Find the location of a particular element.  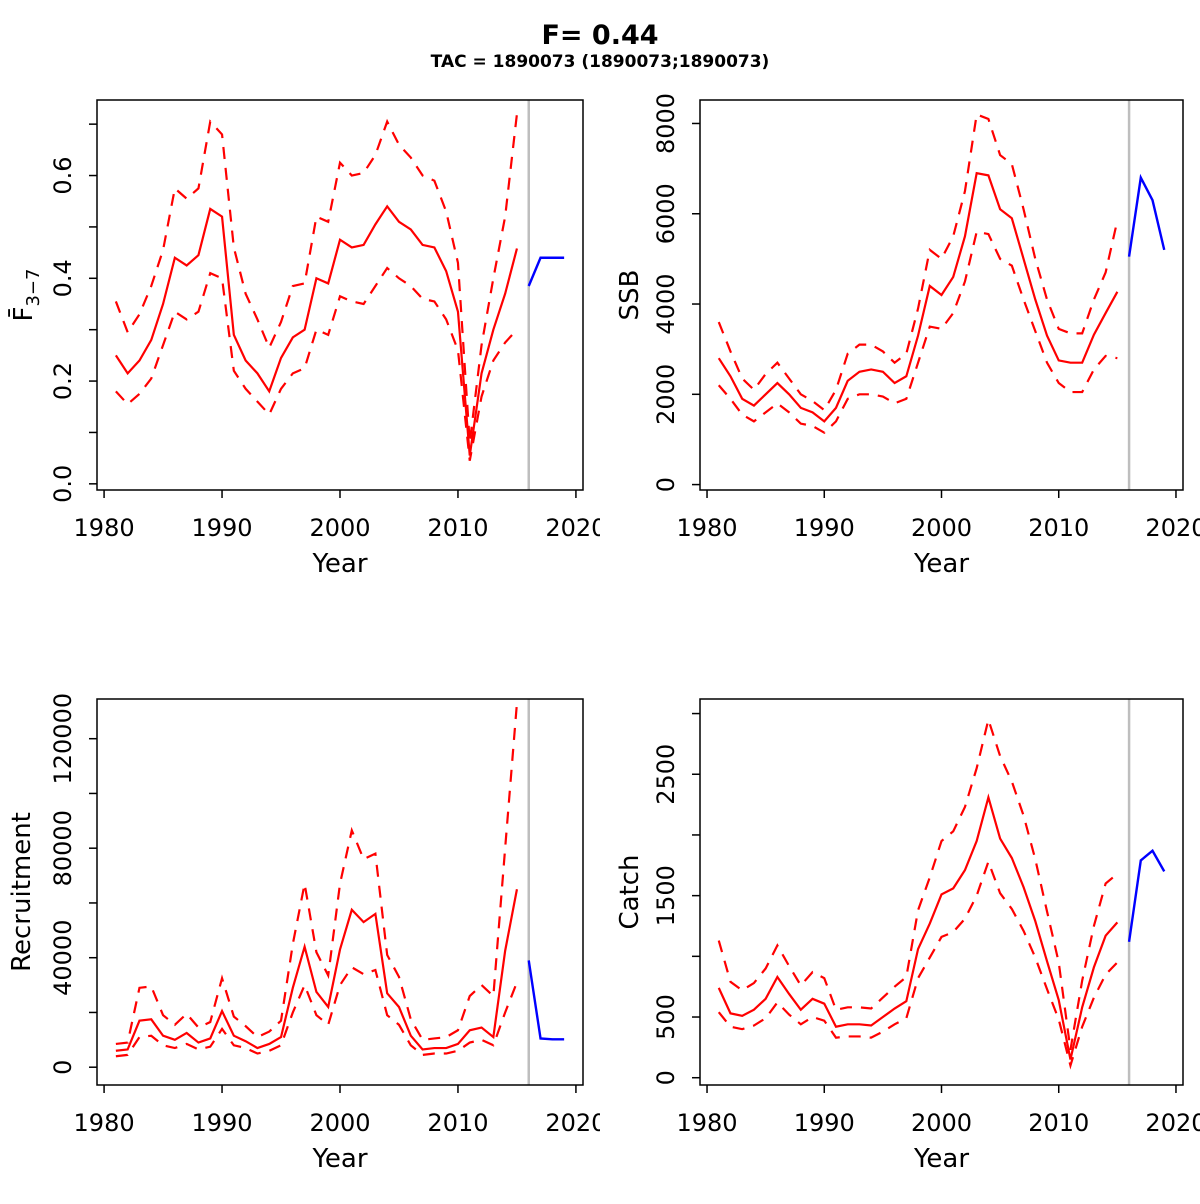

y-axis-title: Catch is located at coordinates (630, 891).